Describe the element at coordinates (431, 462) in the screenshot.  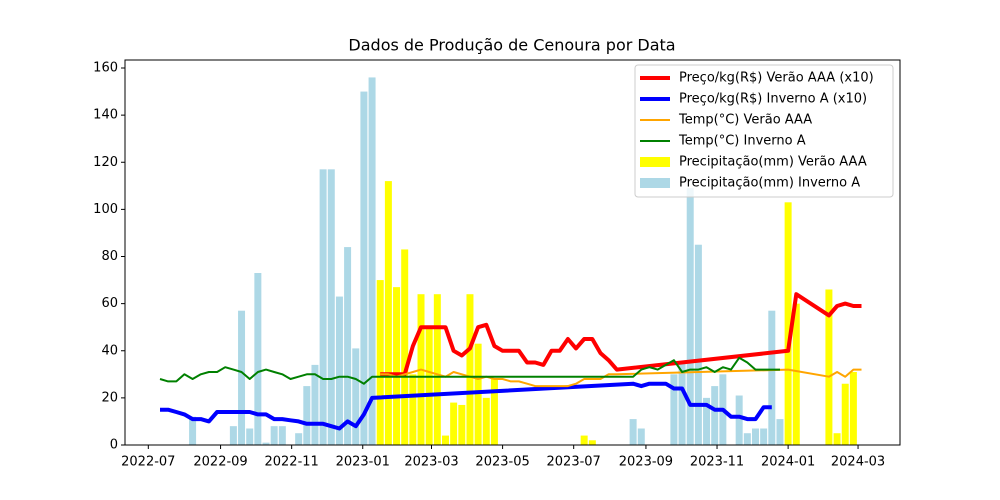
I see `x-tick-label: 2023-03` at that location.